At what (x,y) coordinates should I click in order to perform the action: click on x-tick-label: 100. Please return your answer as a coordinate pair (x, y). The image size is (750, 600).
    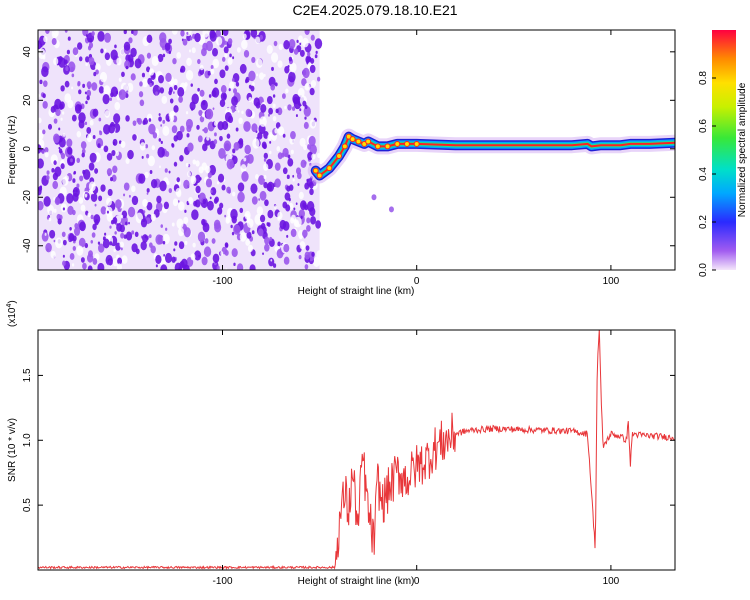
    Looking at the image, I should click on (611, 281).